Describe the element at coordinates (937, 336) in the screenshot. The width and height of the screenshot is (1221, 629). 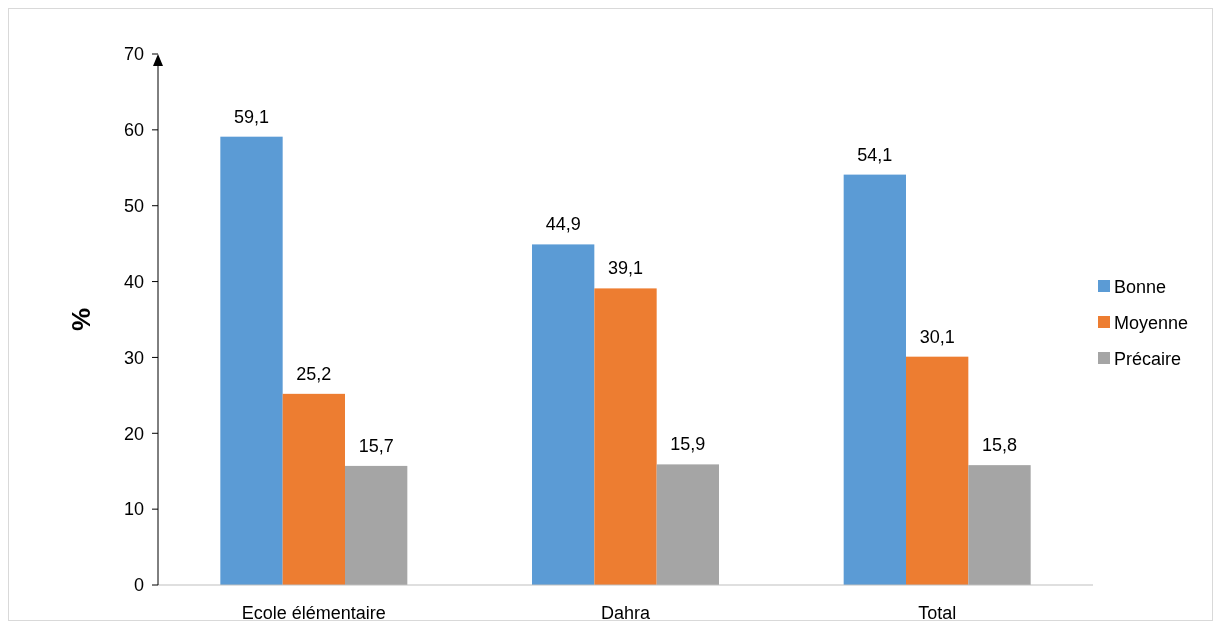
I see `data-label: 30,1` at that location.